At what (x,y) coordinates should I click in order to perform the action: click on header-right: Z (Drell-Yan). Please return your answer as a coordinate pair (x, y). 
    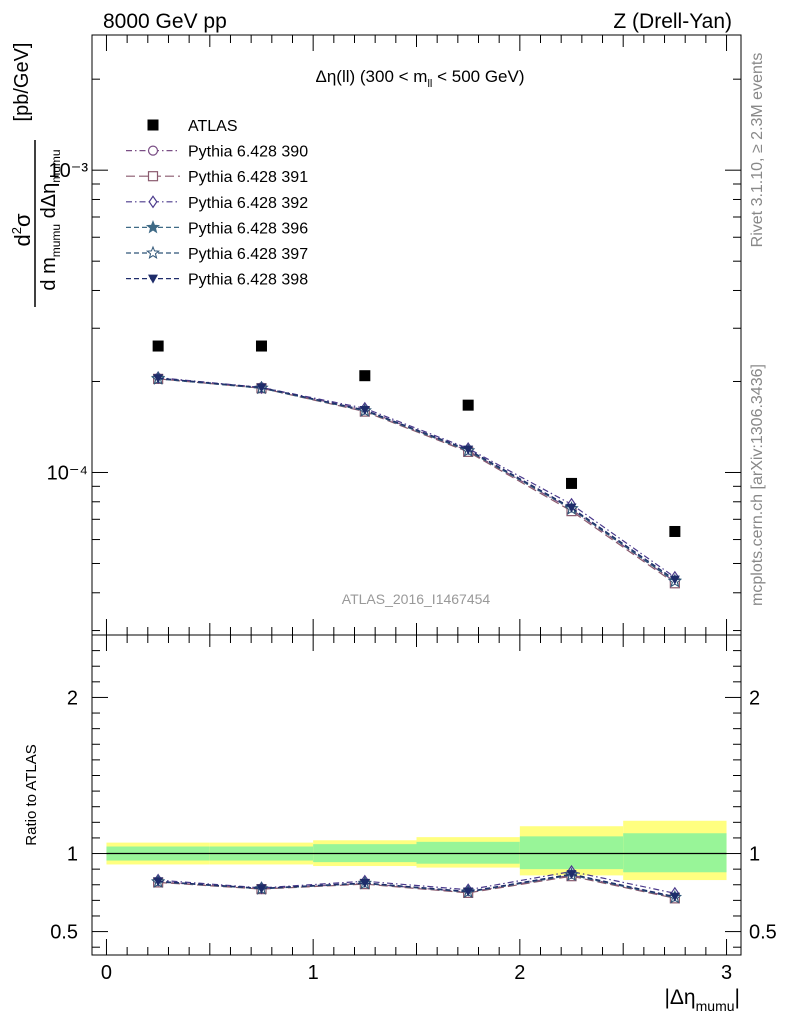
    Looking at the image, I should click on (672, 21).